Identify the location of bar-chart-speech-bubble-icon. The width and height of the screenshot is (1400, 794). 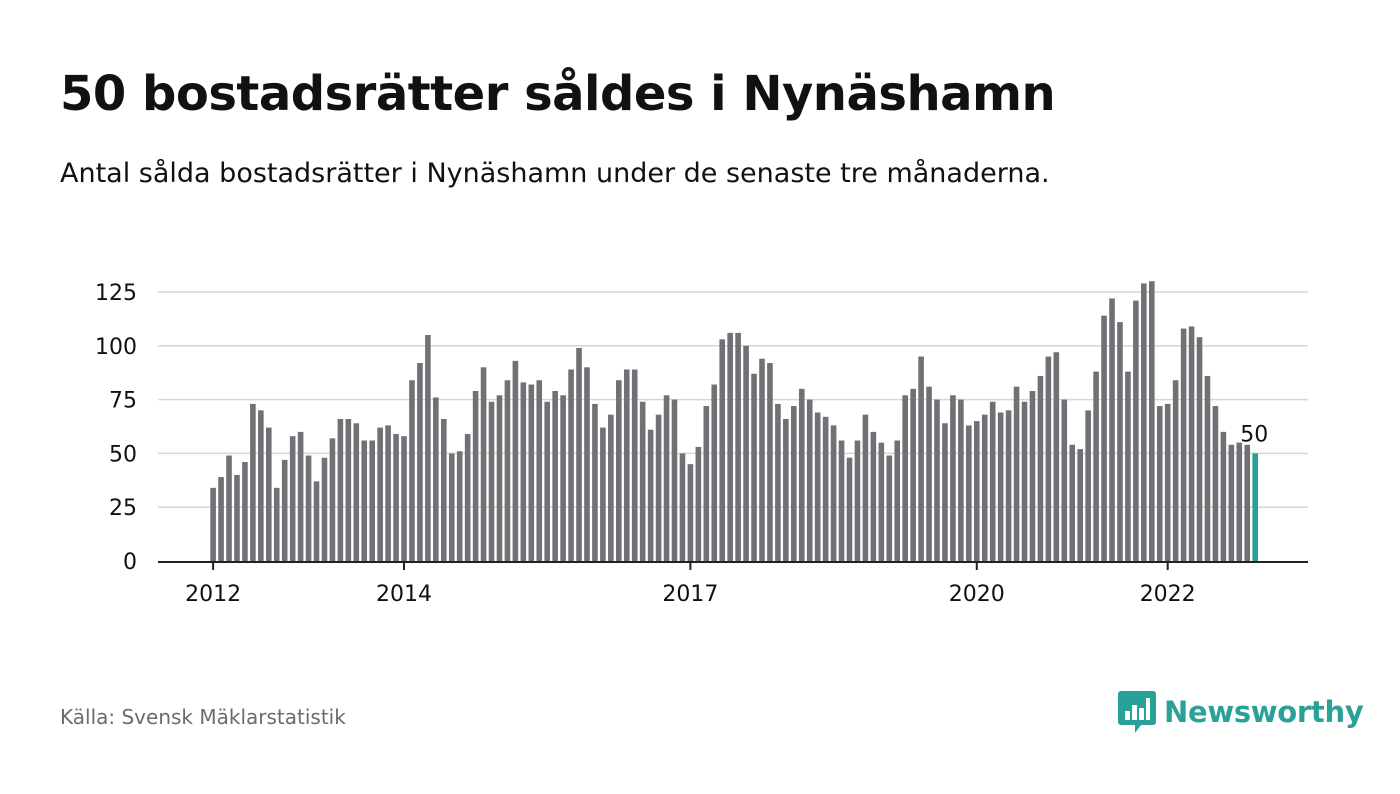
(1137, 712).